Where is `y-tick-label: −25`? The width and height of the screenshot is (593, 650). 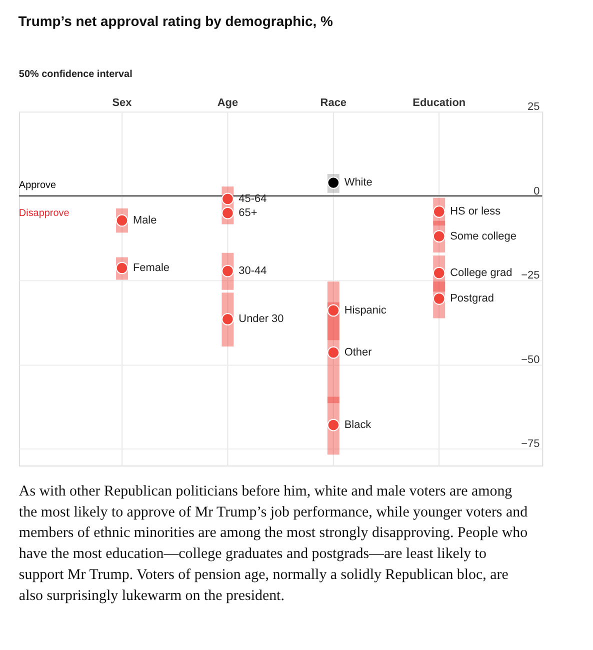 y-tick-label: −25 is located at coordinates (530, 276).